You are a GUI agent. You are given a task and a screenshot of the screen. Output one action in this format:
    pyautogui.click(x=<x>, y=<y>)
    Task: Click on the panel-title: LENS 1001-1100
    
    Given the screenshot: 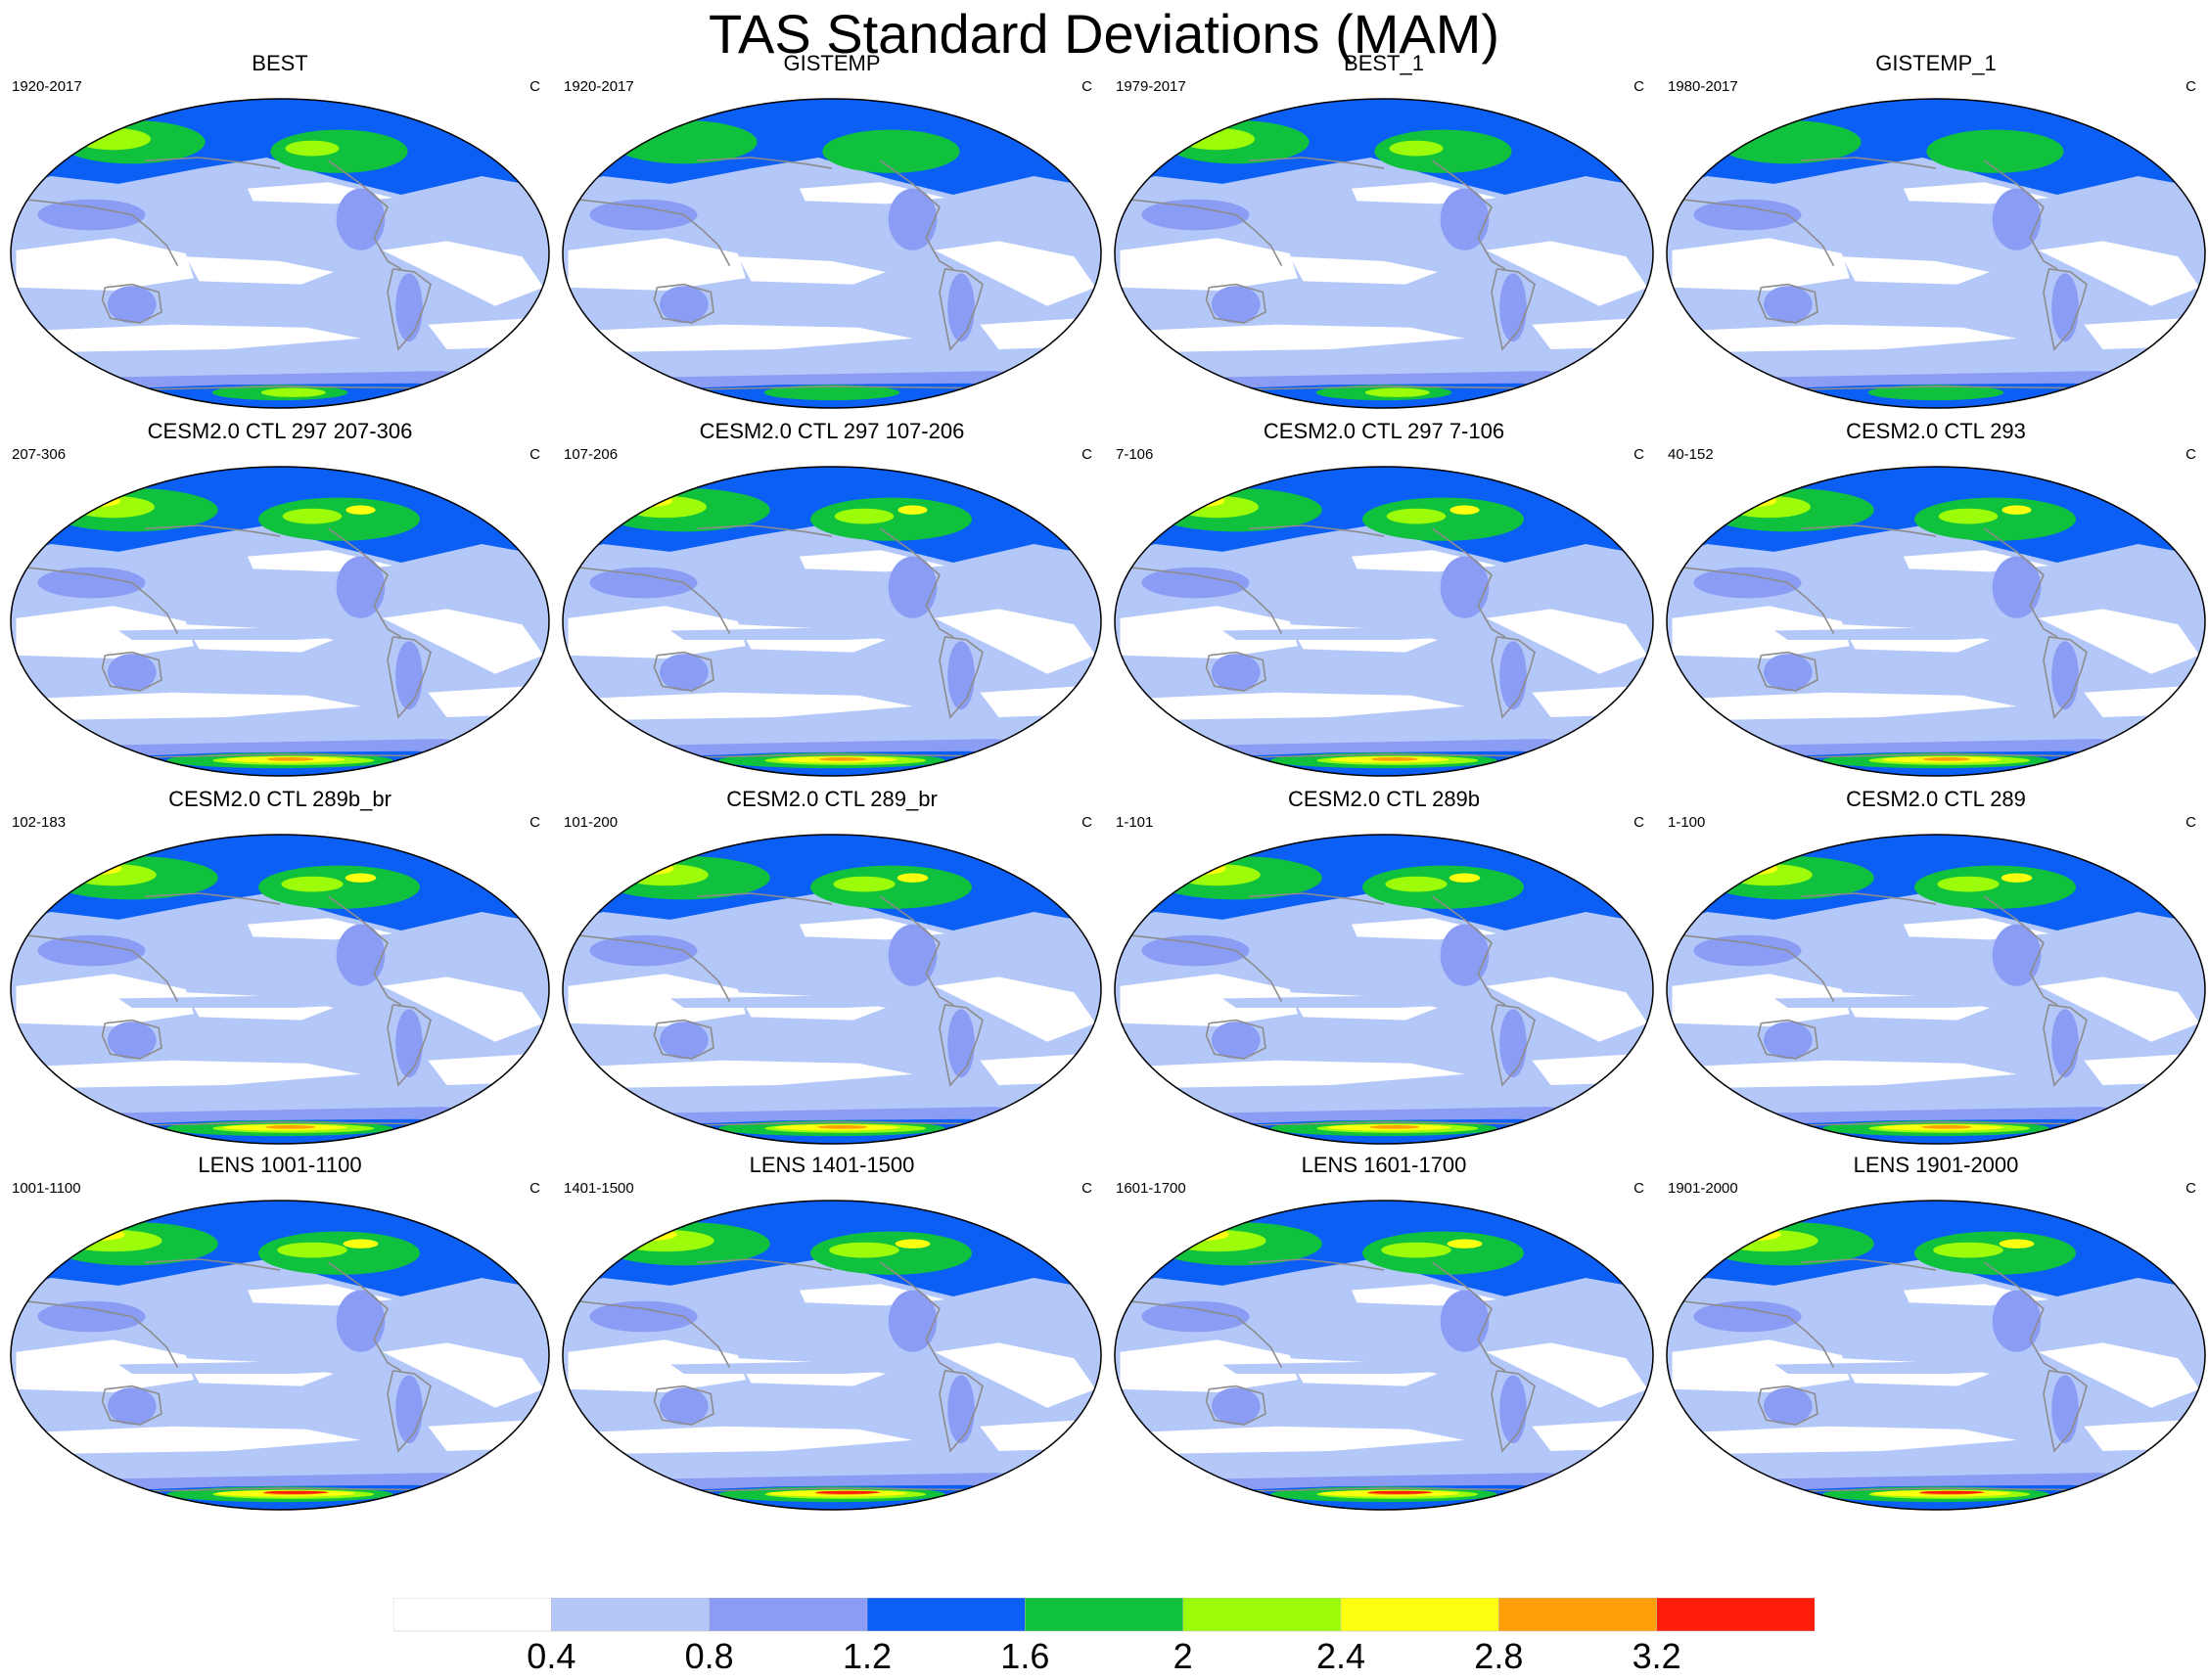 What is the action you would take?
    pyautogui.click(x=280, y=1165)
    